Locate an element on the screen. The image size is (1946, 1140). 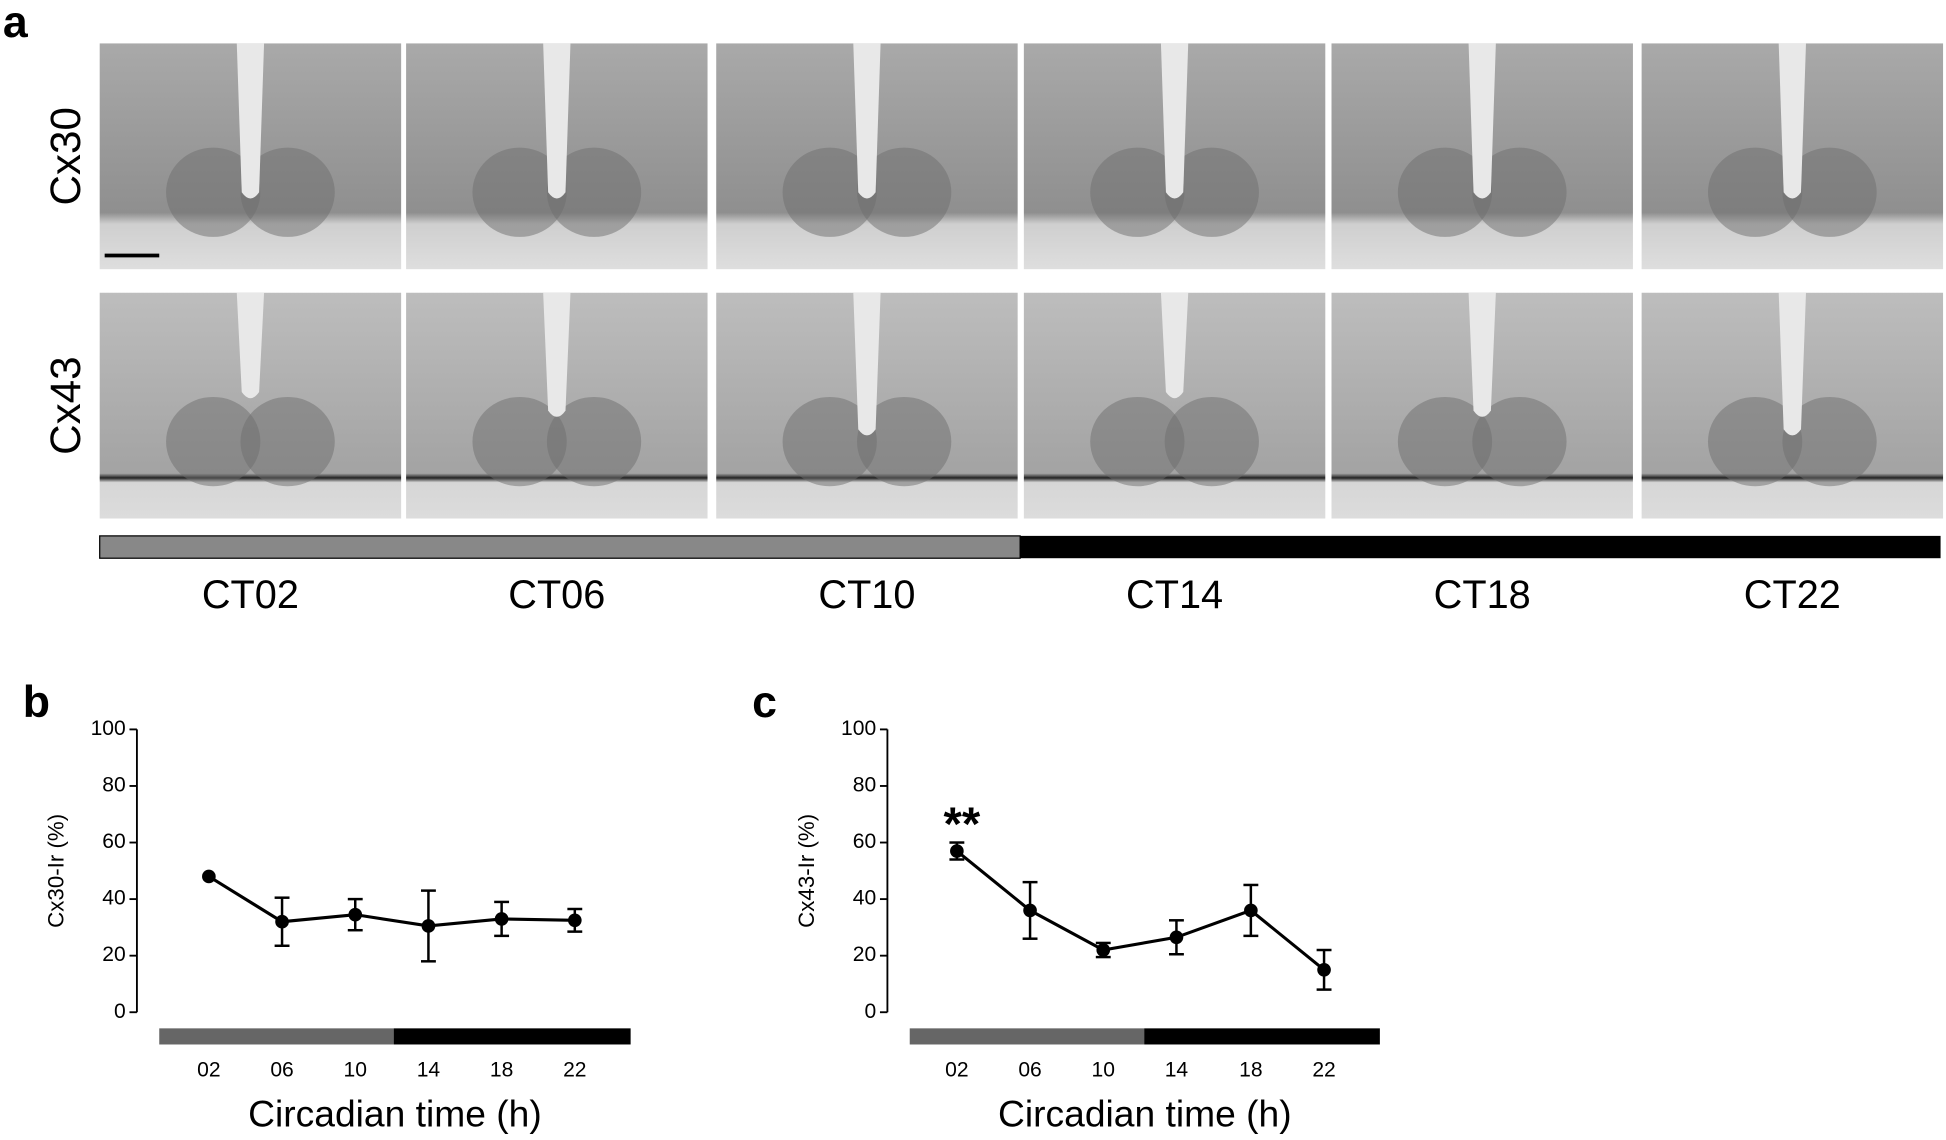
significance-annotation: ** is located at coordinates (961, 823).